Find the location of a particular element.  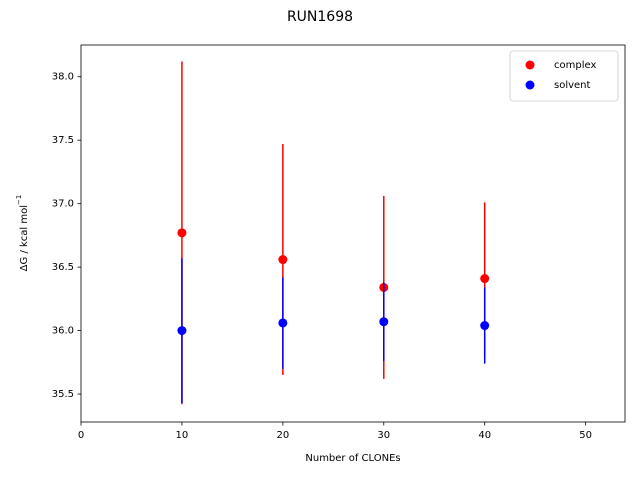

y-axis-label-sup: −1 is located at coordinates (19, 200).